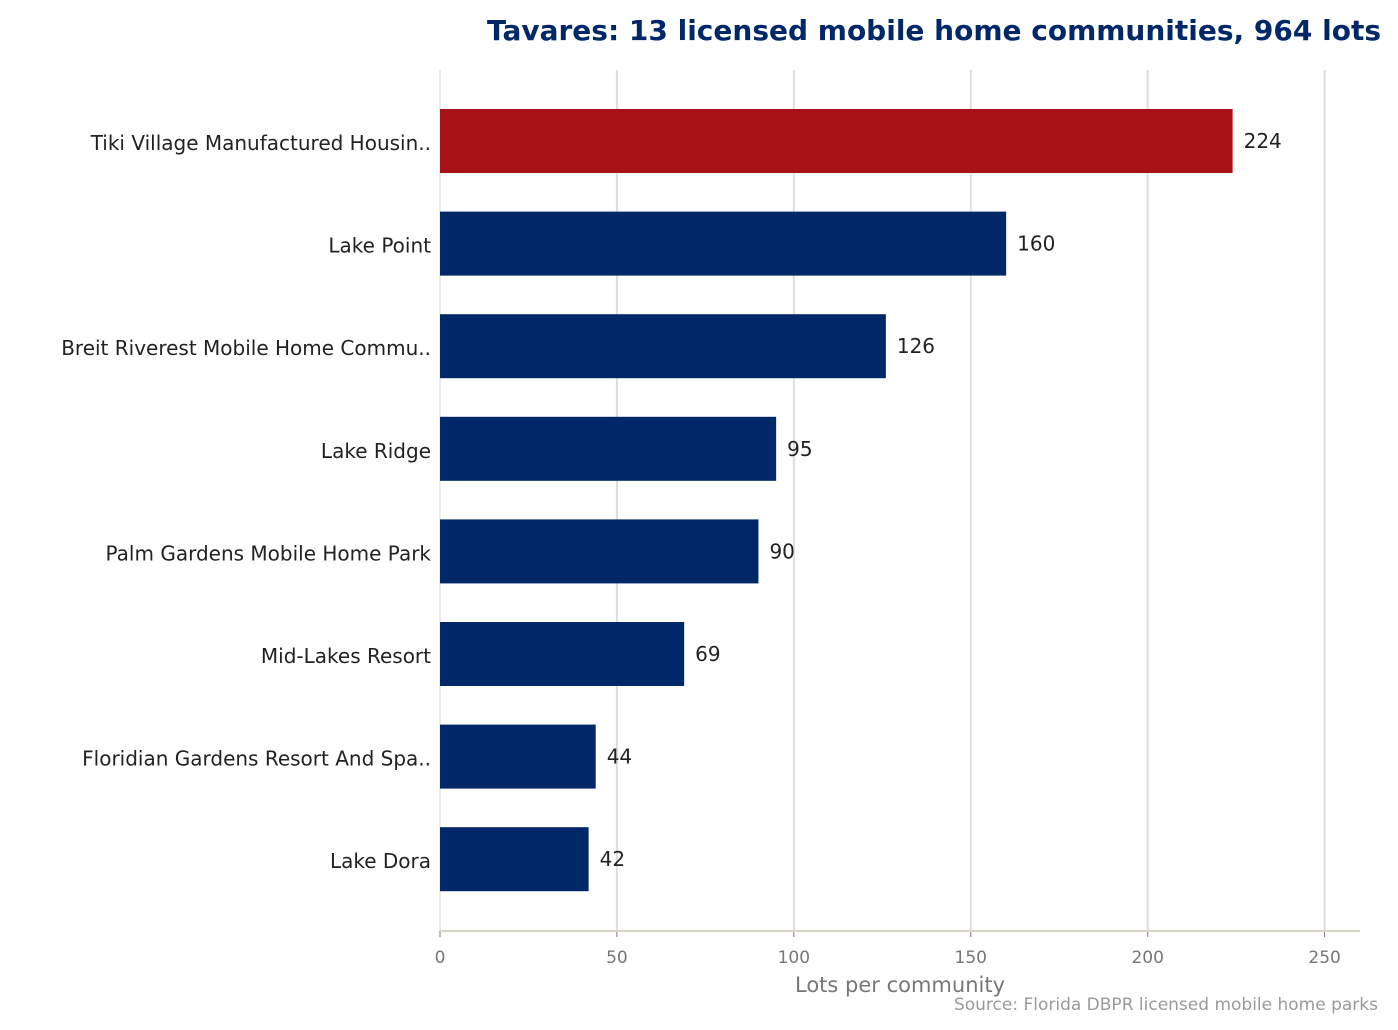 This screenshot has height=1030, width=1398. Describe the element at coordinates (897, 949) in the screenshot. I see `x-axis: 0 50 100 150 200 250` at that location.